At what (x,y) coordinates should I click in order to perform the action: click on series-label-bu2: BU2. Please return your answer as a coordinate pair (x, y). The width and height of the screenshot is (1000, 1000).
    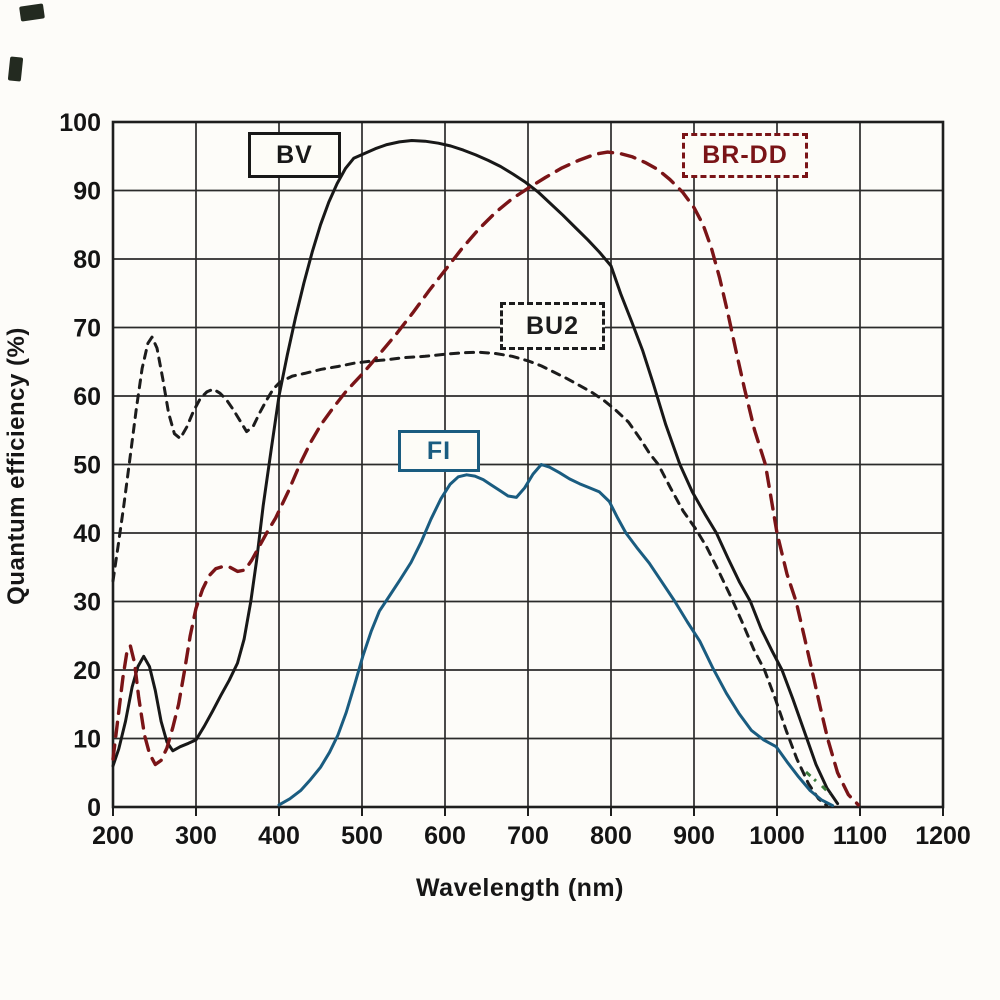
    Looking at the image, I should click on (552, 326).